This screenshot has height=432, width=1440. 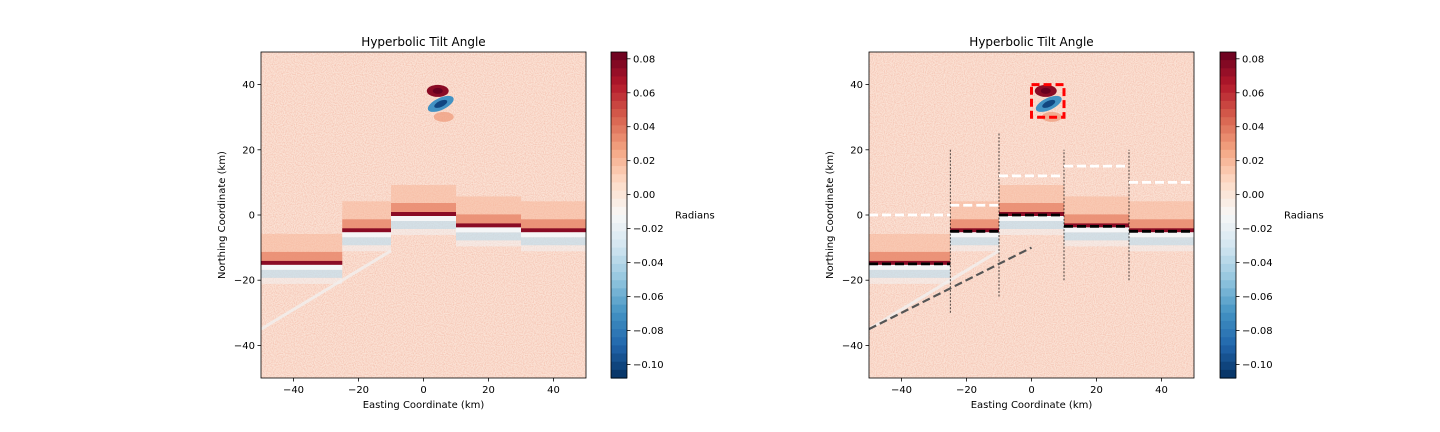 I want to click on source-negative-core, so click(x=1049, y=103).